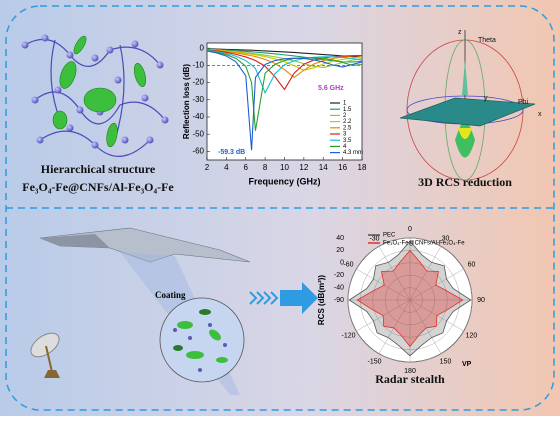  What do you see at coordinates (472, 335) in the screenshot?
I see `theta-tick-label: 120` at bounding box center [472, 335].